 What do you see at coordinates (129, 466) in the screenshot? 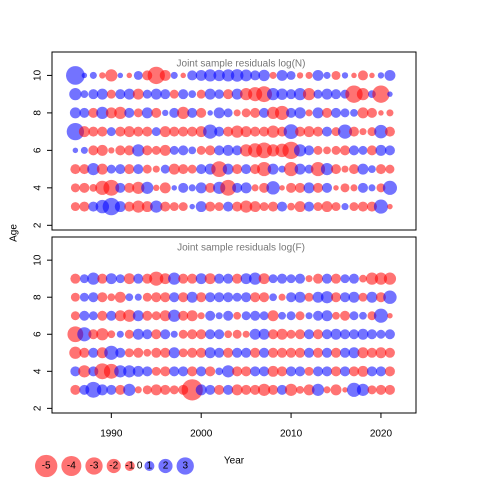
I see `legend-label: -1` at bounding box center [129, 466].